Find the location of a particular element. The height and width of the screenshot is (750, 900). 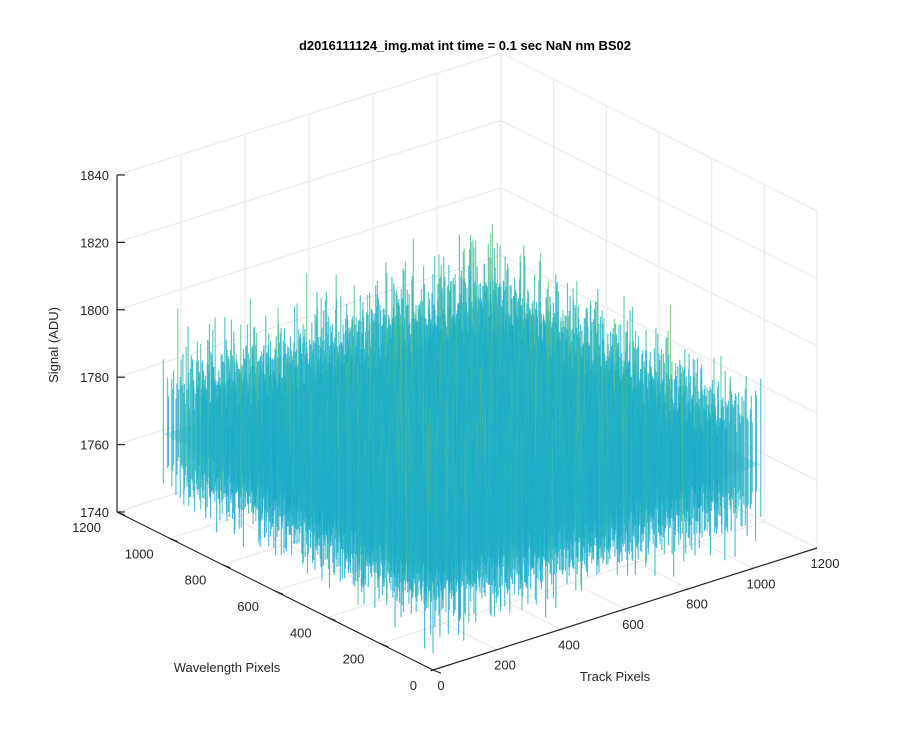

z-tick-label: 1740 is located at coordinates (94, 512).